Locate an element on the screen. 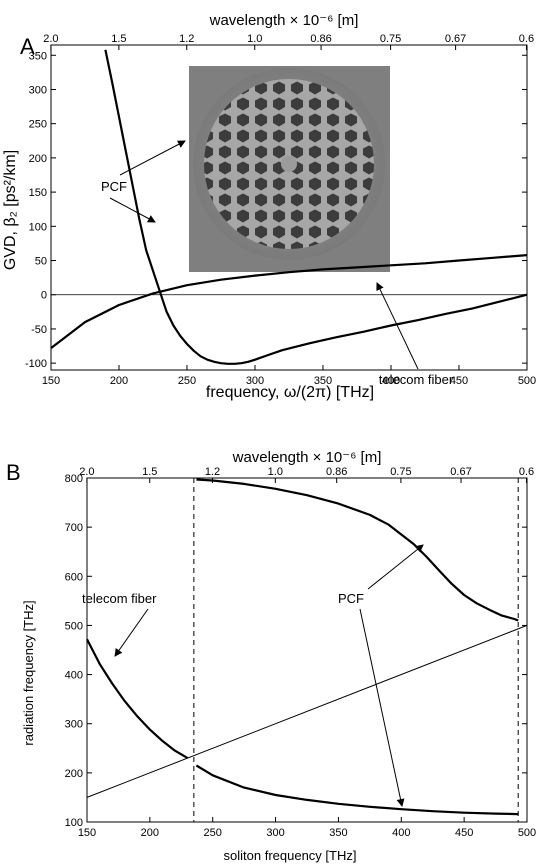 The image size is (548, 866). panel-b-top-tick-label: 0.86 is located at coordinates (336, 472).